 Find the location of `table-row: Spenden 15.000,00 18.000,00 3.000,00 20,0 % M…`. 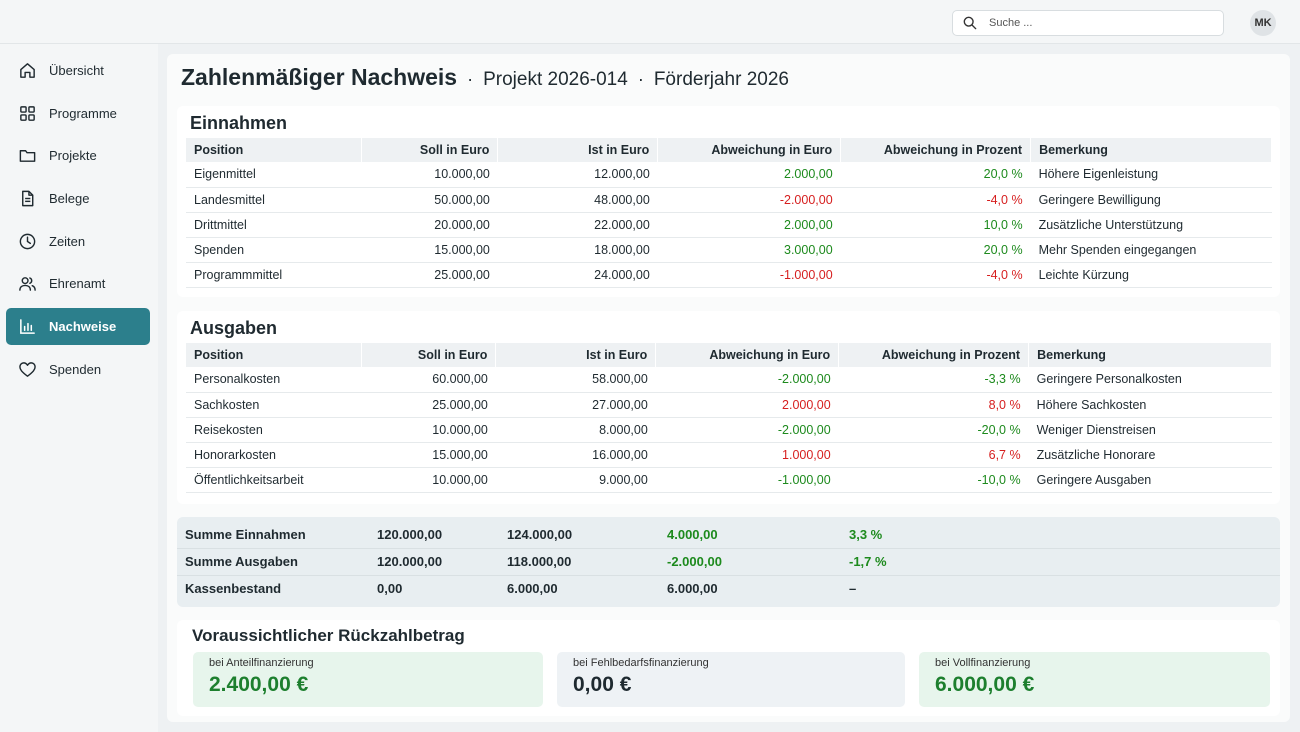

table-row: Spenden 15.000,00 18.000,00 3.000,00 20,0 % M… is located at coordinates (729, 250).